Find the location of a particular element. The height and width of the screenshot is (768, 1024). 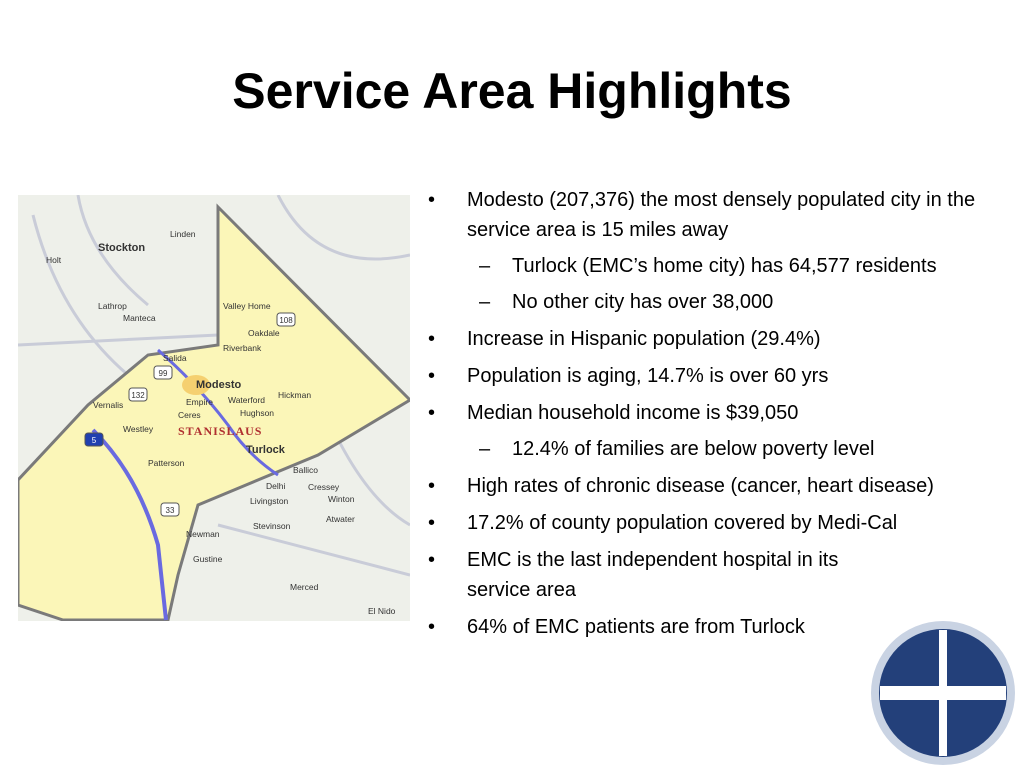

bullet: 64% of EMC patients are from Turlock is located at coordinates (703, 627).